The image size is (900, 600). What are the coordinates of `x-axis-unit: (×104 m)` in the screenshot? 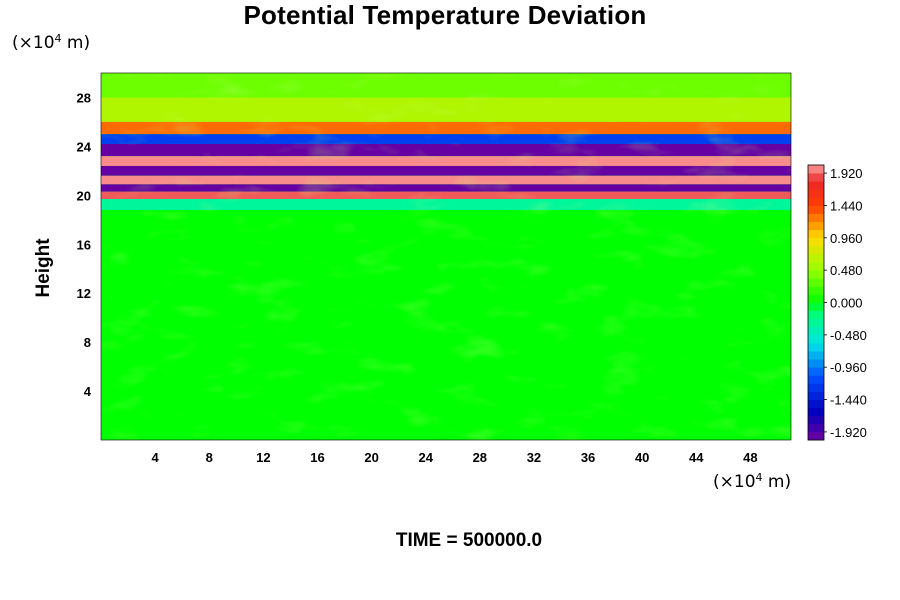 It's located at (752, 481).